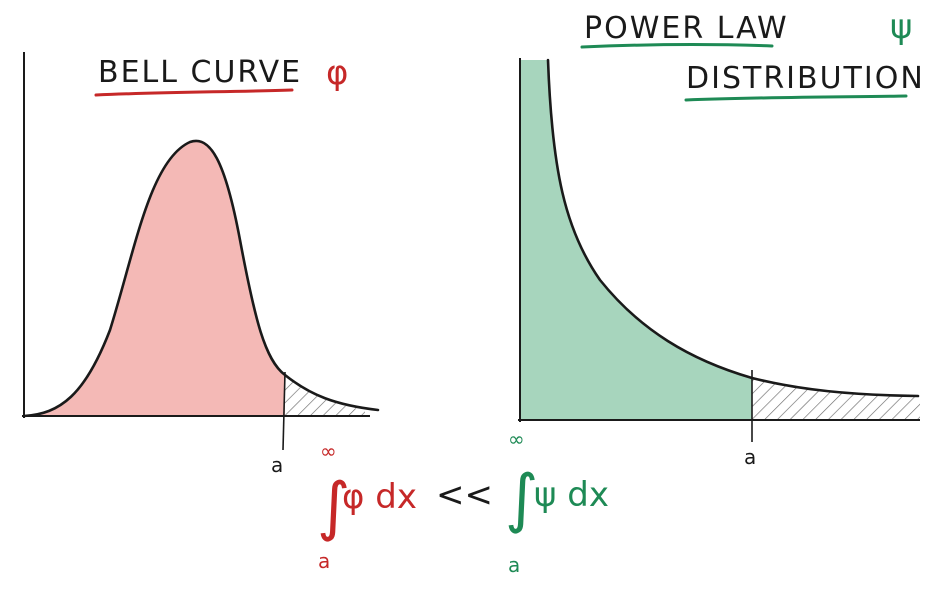 This screenshot has height=598, width=940. What do you see at coordinates (796, 98) in the screenshot?
I see `power-law-title-underline2` at bounding box center [796, 98].